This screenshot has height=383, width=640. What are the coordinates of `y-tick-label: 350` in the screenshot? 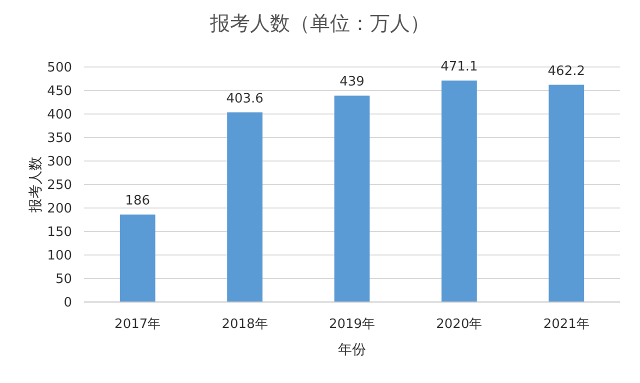 It's located at (59, 138).